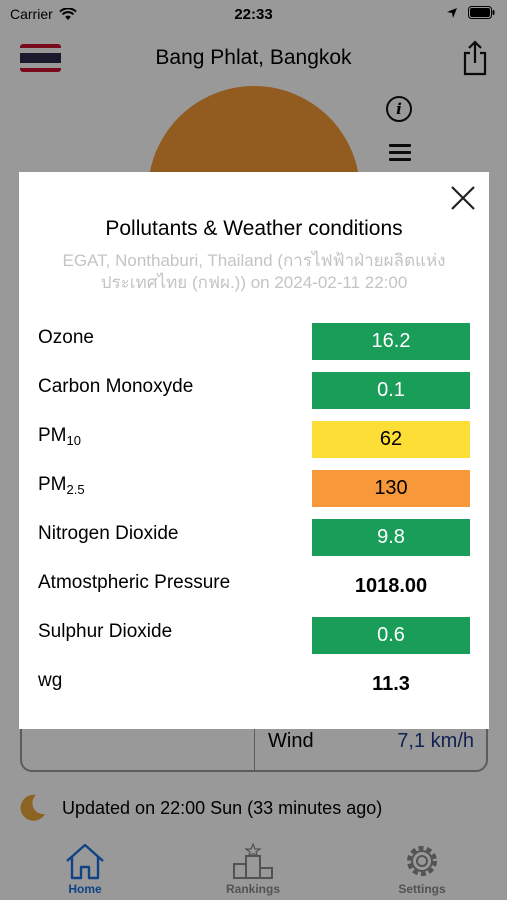 The width and height of the screenshot is (507, 900). Describe the element at coordinates (32, 807) in the screenshot. I see `moon-icon` at that location.